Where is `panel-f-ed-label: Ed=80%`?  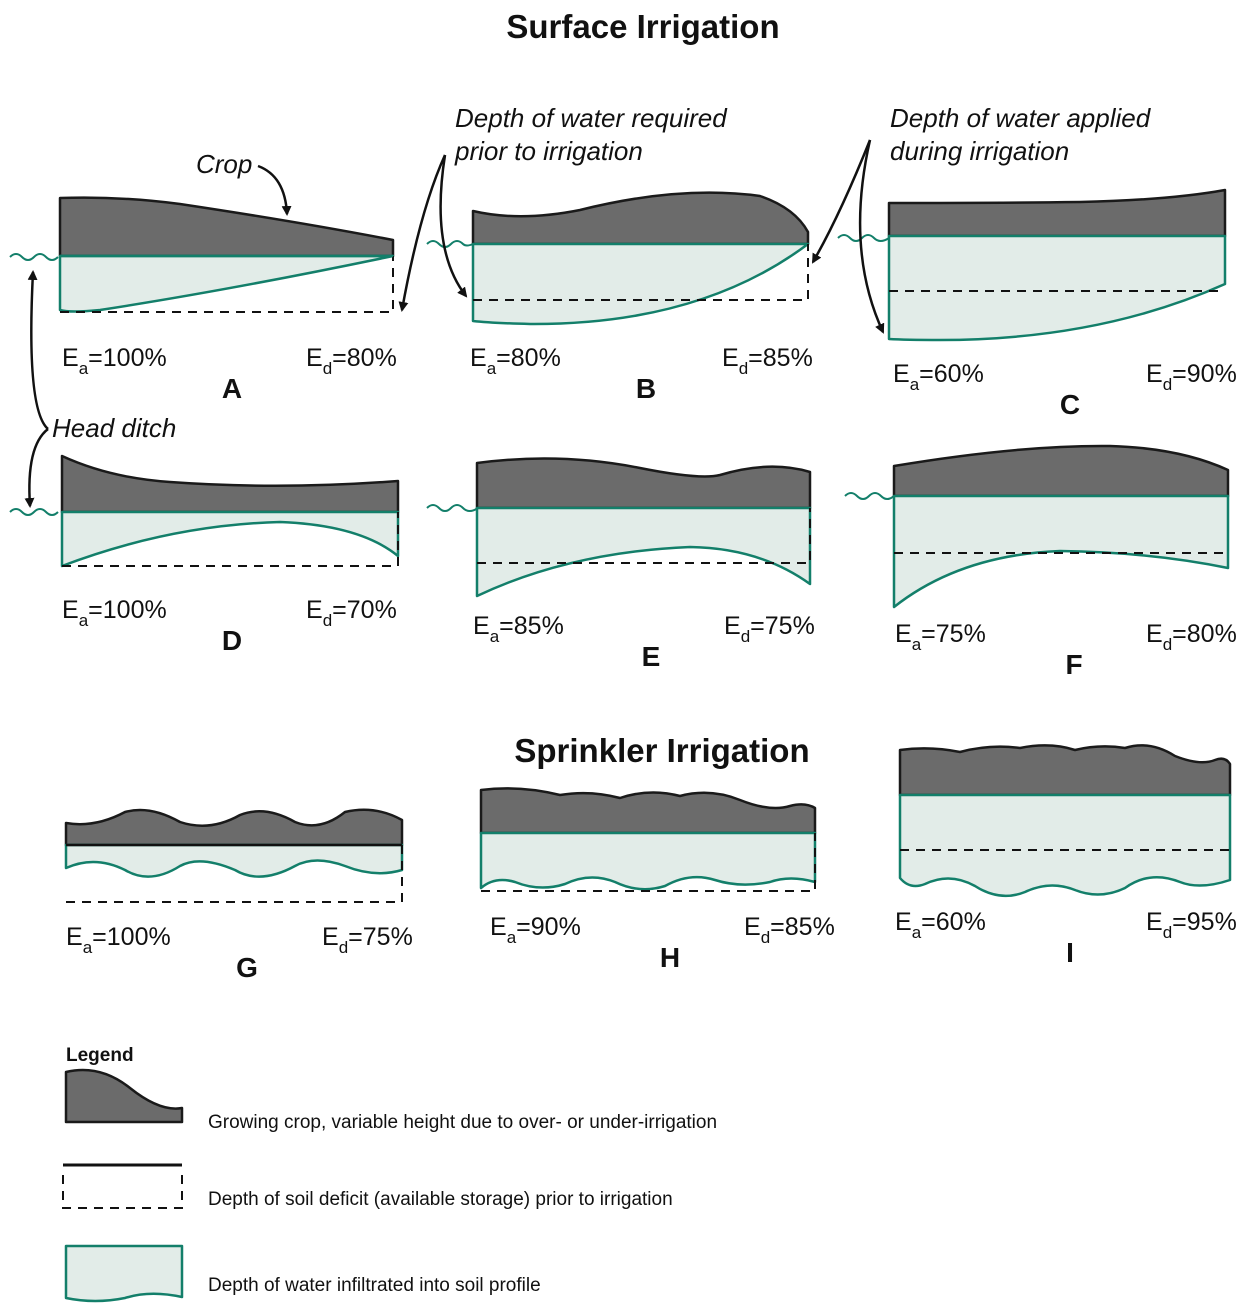 panel-f-ed-label: Ed=80% is located at coordinates (1191, 637).